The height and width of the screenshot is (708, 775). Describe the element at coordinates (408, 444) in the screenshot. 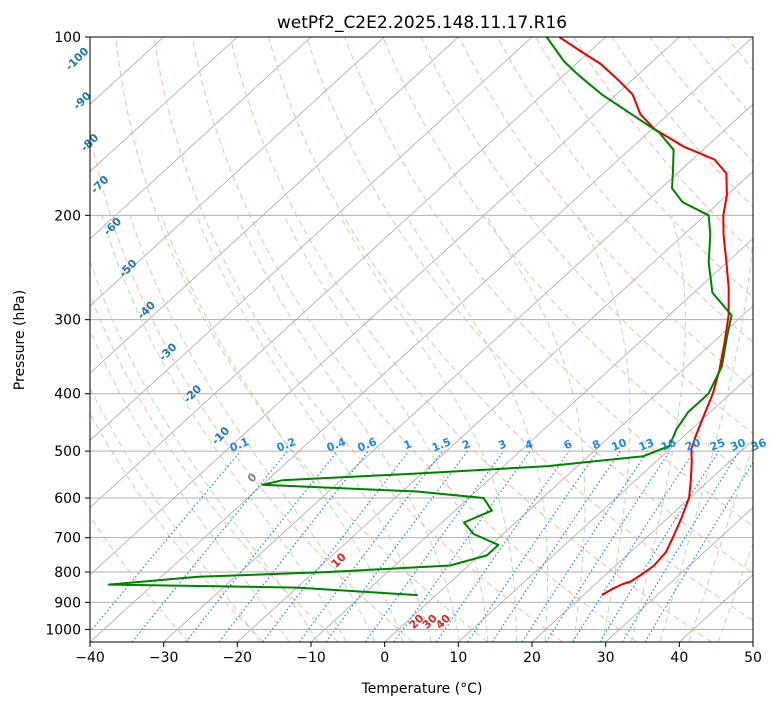

I see `mixing-ratio-label: 1` at that location.